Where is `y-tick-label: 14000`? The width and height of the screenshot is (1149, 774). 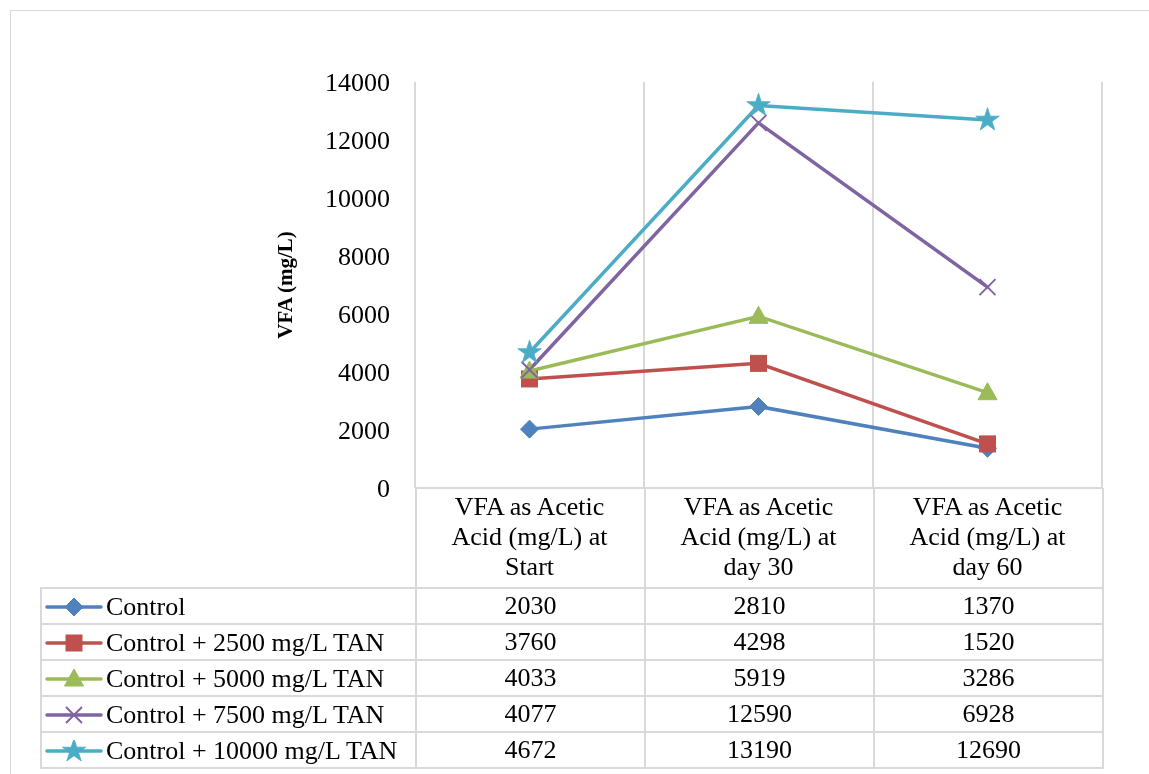 y-tick-label: 14000 is located at coordinates (357, 83).